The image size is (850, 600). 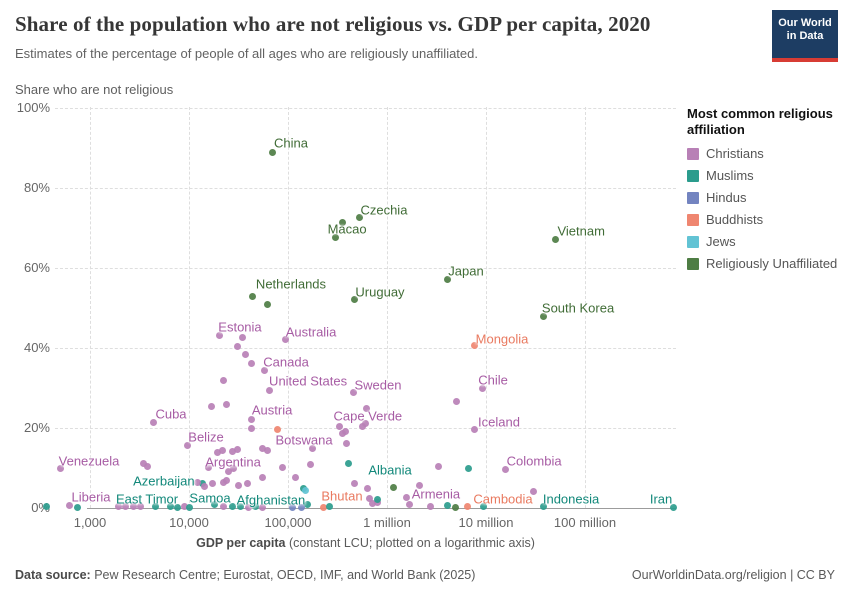 I want to click on legend-item-muslims: Muslims, so click(x=766, y=175).